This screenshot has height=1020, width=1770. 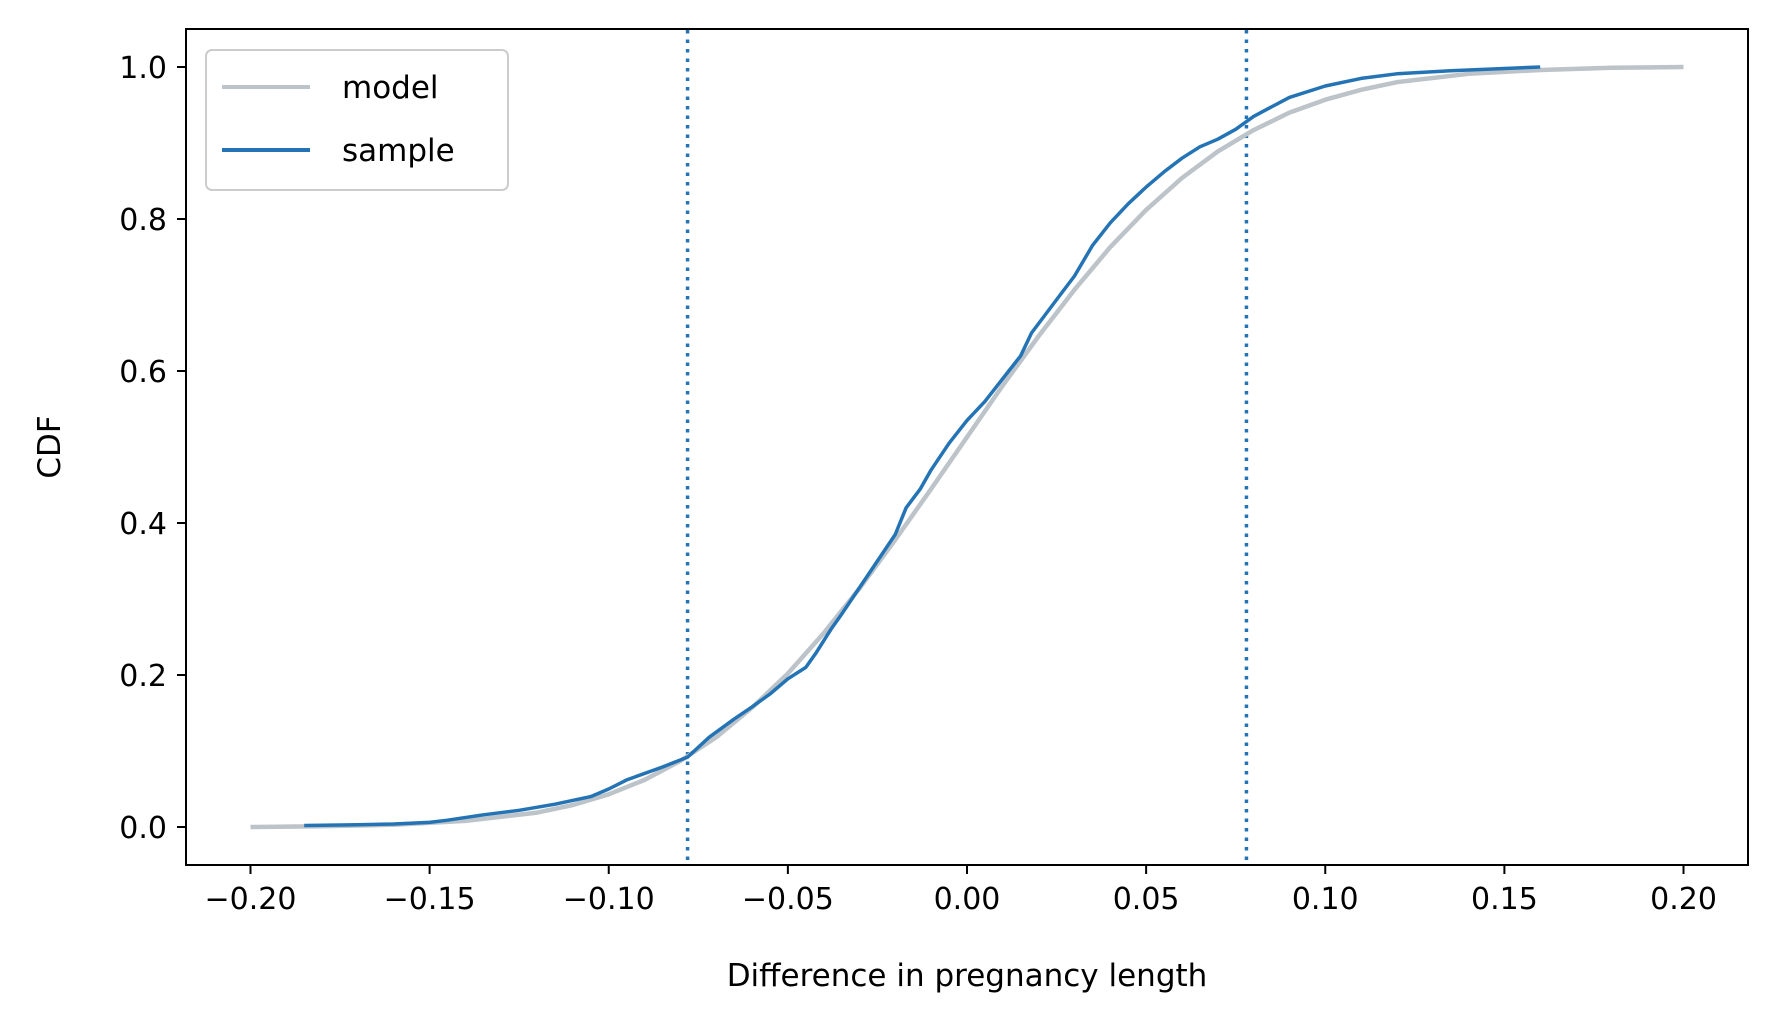 What do you see at coordinates (251, 899) in the screenshot?
I see `x-tick-label: −0.20` at bounding box center [251, 899].